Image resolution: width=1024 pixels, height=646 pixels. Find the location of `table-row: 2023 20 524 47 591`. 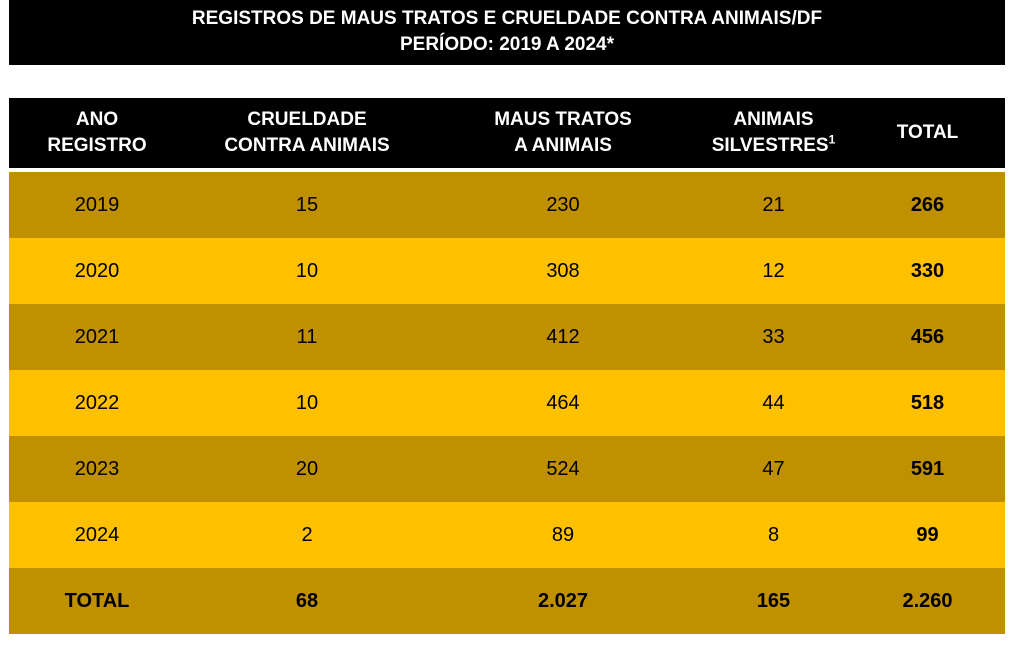

table-row: 2023 20 524 47 591 is located at coordinates (507, 469).